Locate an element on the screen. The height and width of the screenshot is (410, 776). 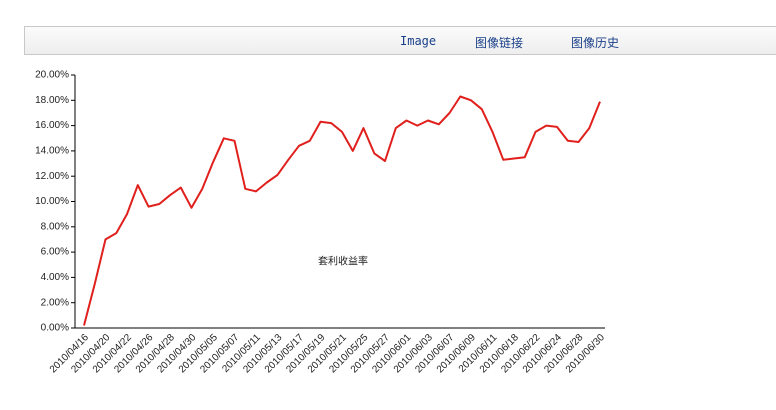
y-tick-label: 4.00% is located at coordinates (55, 277).